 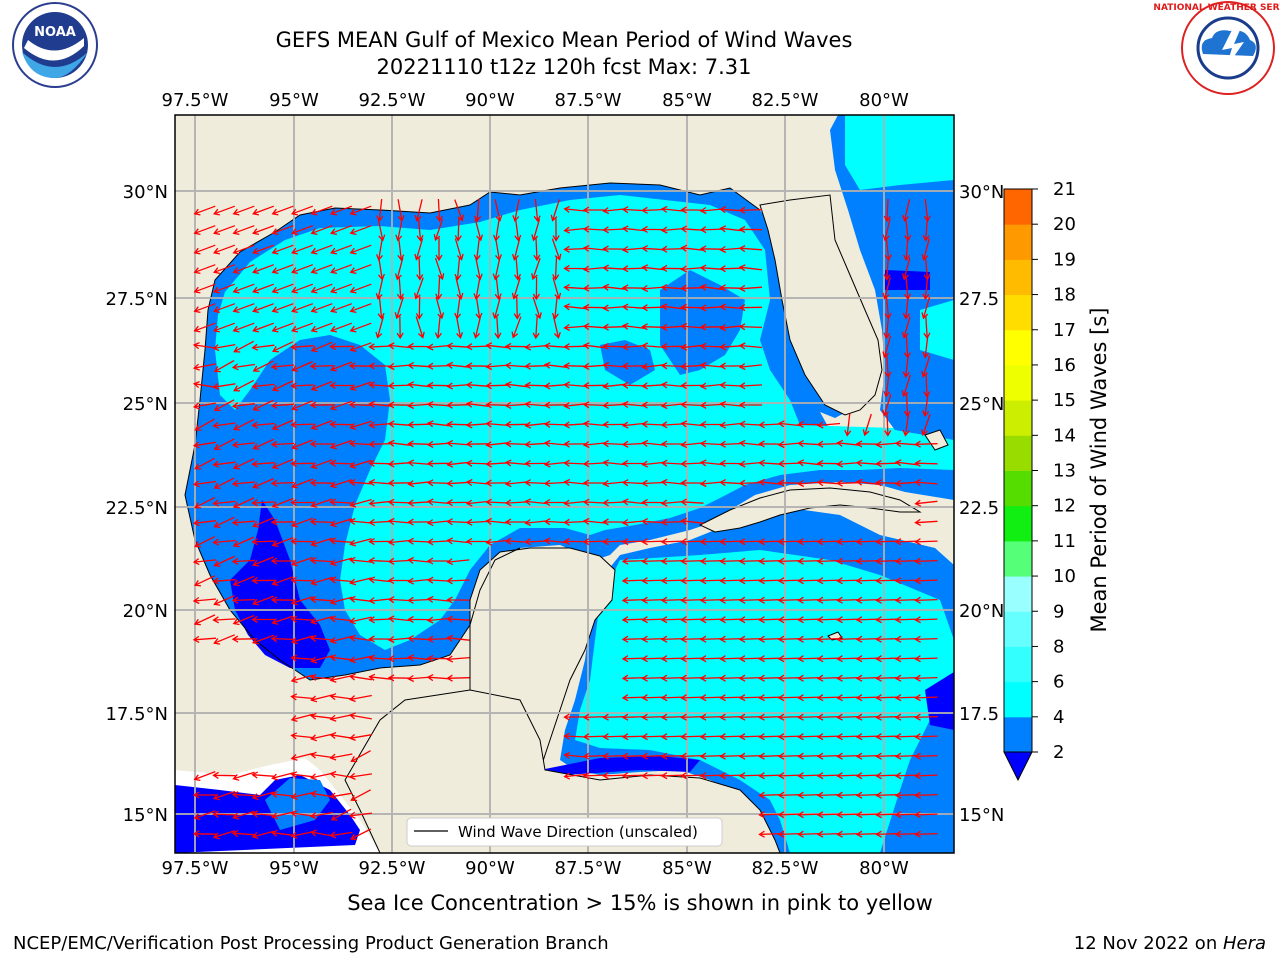 What do you see at coordinates (588, 868) in the screenshot?
I see `lon-label-bottom: 87.5°W` at bounding box center [588, 868].